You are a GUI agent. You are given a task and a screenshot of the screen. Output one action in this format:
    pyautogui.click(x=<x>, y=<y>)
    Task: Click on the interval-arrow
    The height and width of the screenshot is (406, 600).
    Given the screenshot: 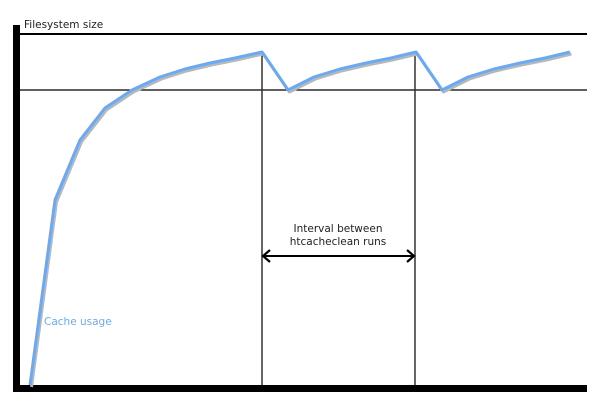 What is the action you would take?
    pyautogui.click(x=338, y=256)
    